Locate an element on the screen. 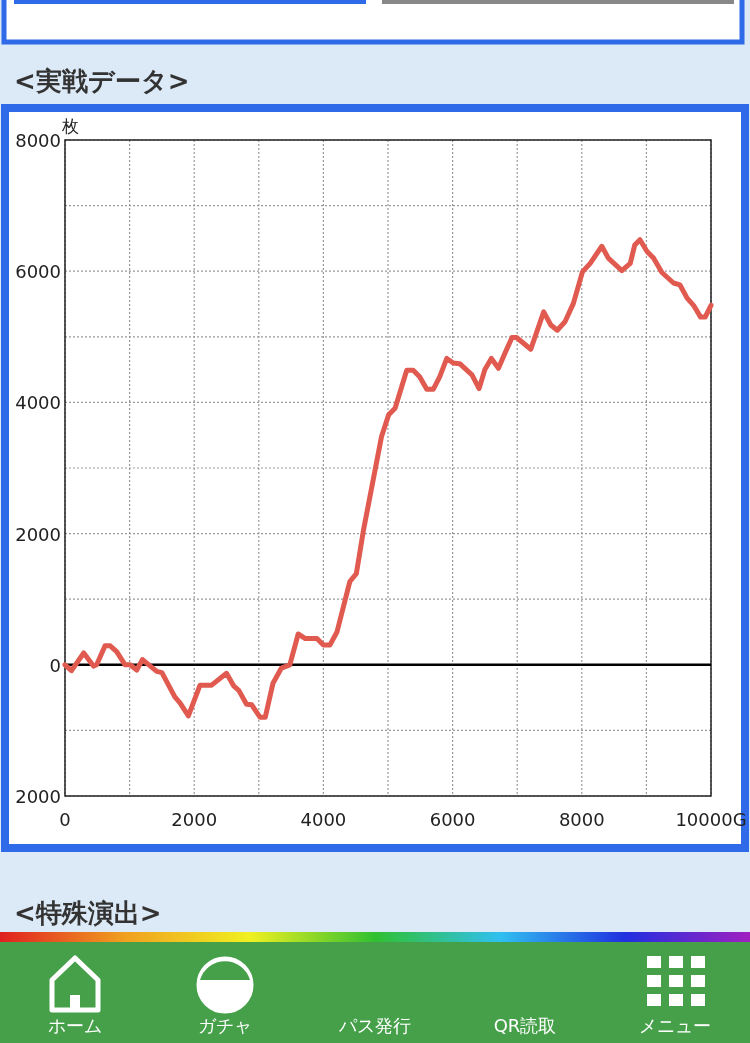 The image size is (750, 1043). y-tick-label: 6000 is located at coordinates (38, 272).